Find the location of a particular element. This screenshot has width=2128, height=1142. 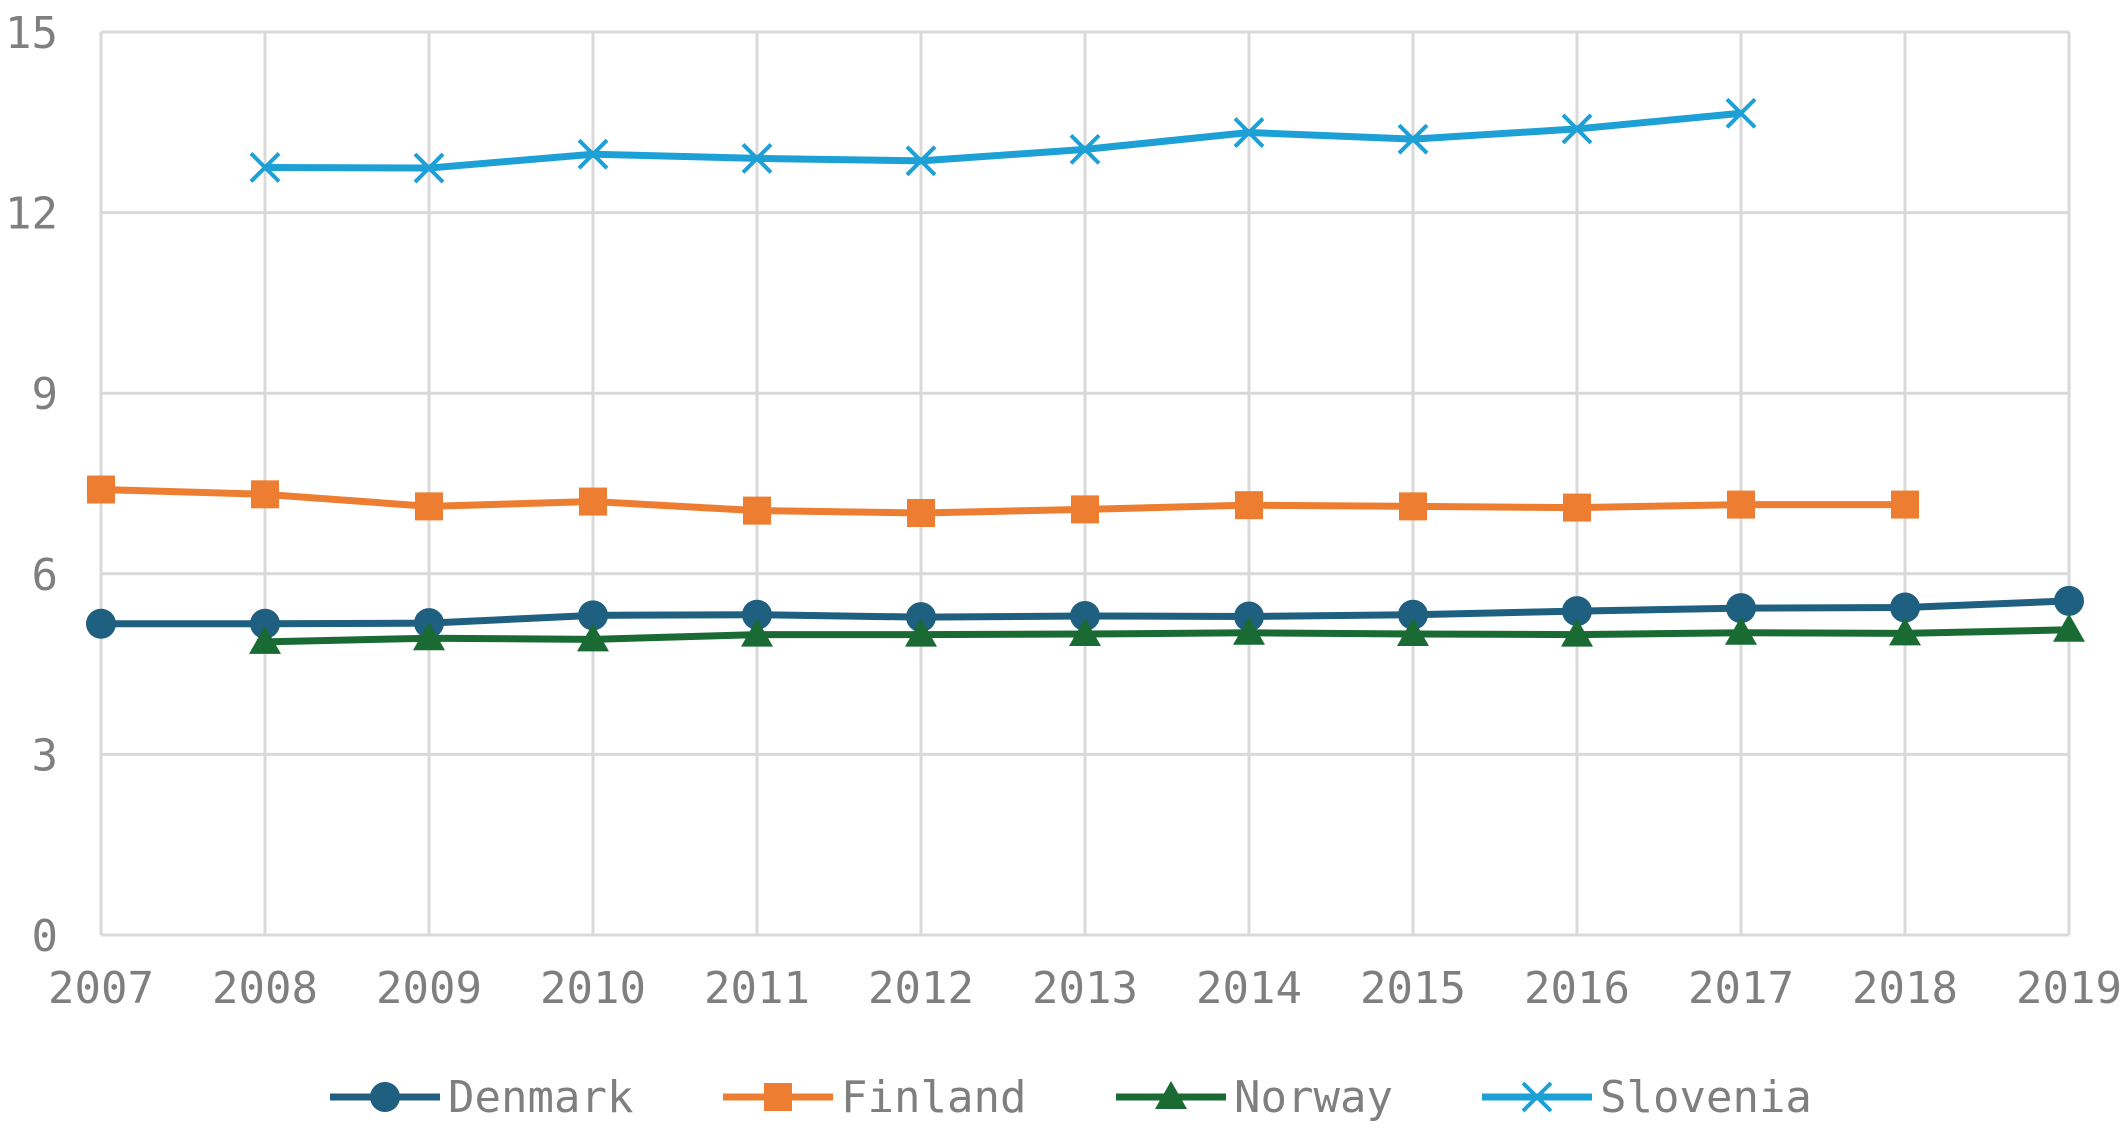

series-slovenia is located at coordinates (1003, 140).